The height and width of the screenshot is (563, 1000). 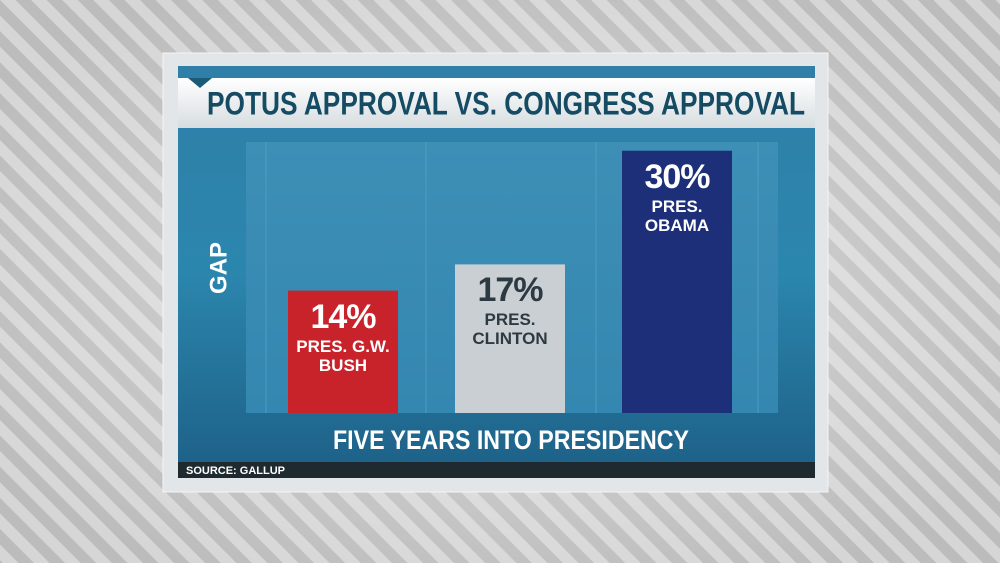 I want to click on source-bar, so click(x=496, y=470).